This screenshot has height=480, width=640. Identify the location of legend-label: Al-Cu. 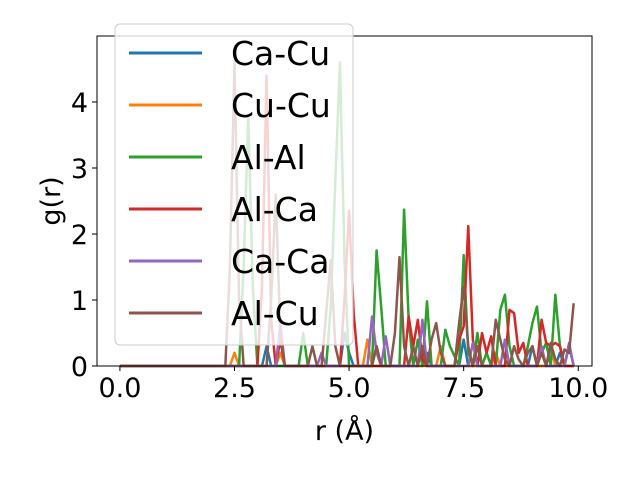
(275, 313).